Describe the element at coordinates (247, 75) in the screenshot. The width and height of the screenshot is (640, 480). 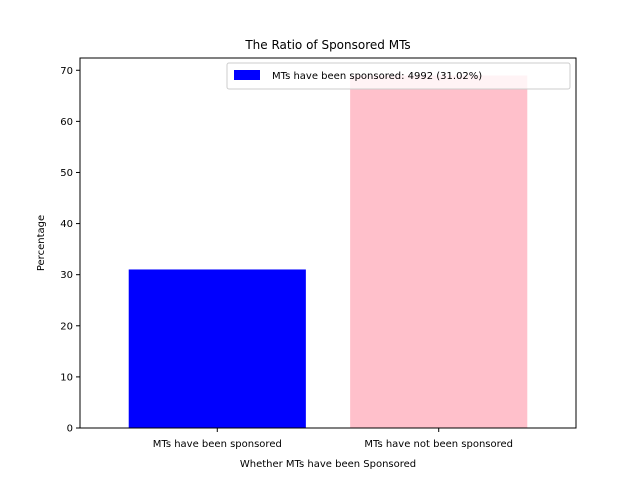
I see `legend-swatch` at that location.